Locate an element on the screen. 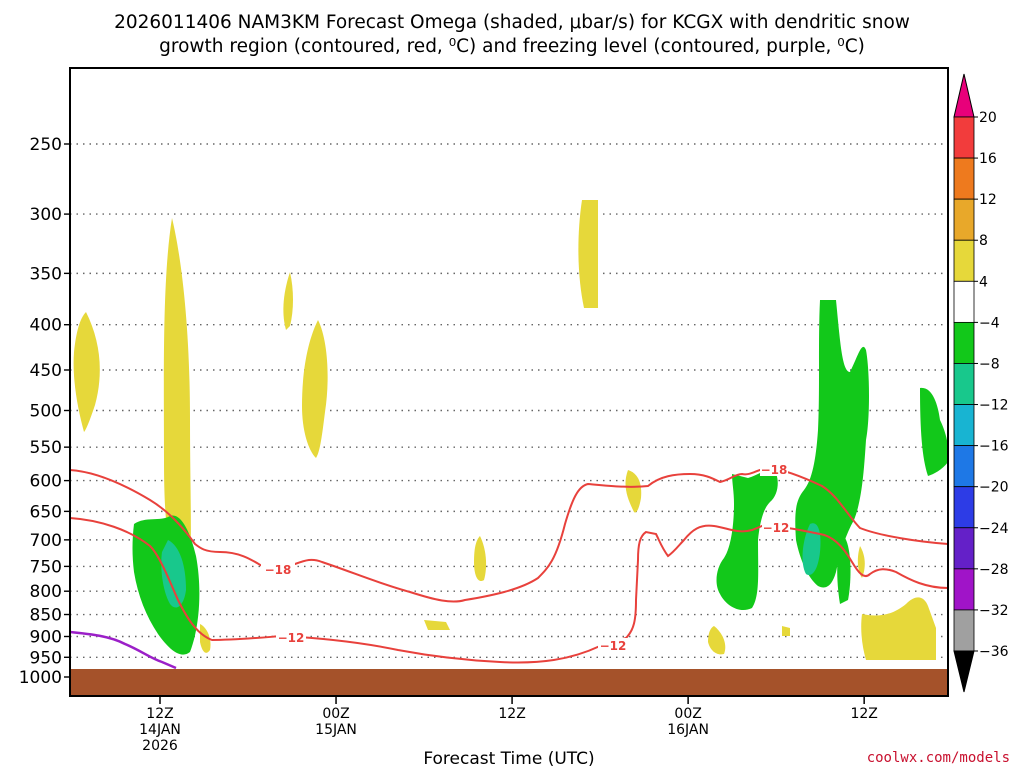 The image size is (1024, 768). ground-shading is located at coordinates (509, 682).